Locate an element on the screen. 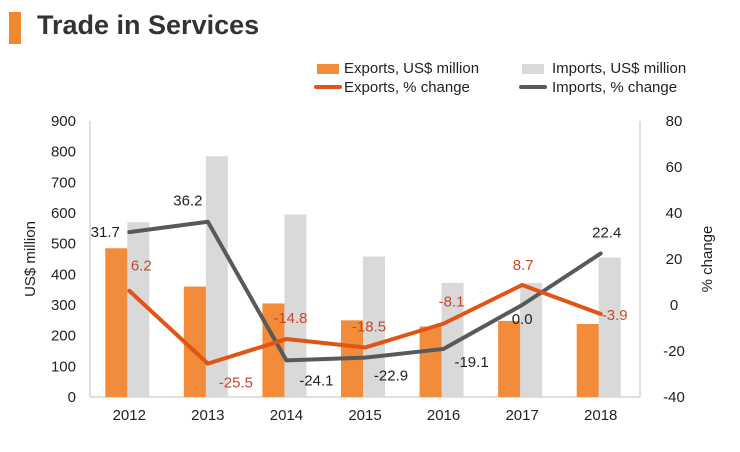 Image resolution: width=740 pixels, height=452 pixels. legend-imports-bar-swatch is located at coordinates (533, 69).